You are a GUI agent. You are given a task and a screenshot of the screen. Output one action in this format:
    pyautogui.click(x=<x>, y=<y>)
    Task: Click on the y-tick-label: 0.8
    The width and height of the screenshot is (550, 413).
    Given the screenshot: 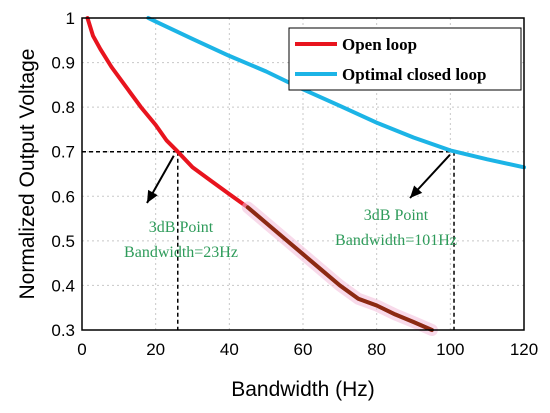 What is the action you would take?
    pyautogui.click(x=63, y=107)
    